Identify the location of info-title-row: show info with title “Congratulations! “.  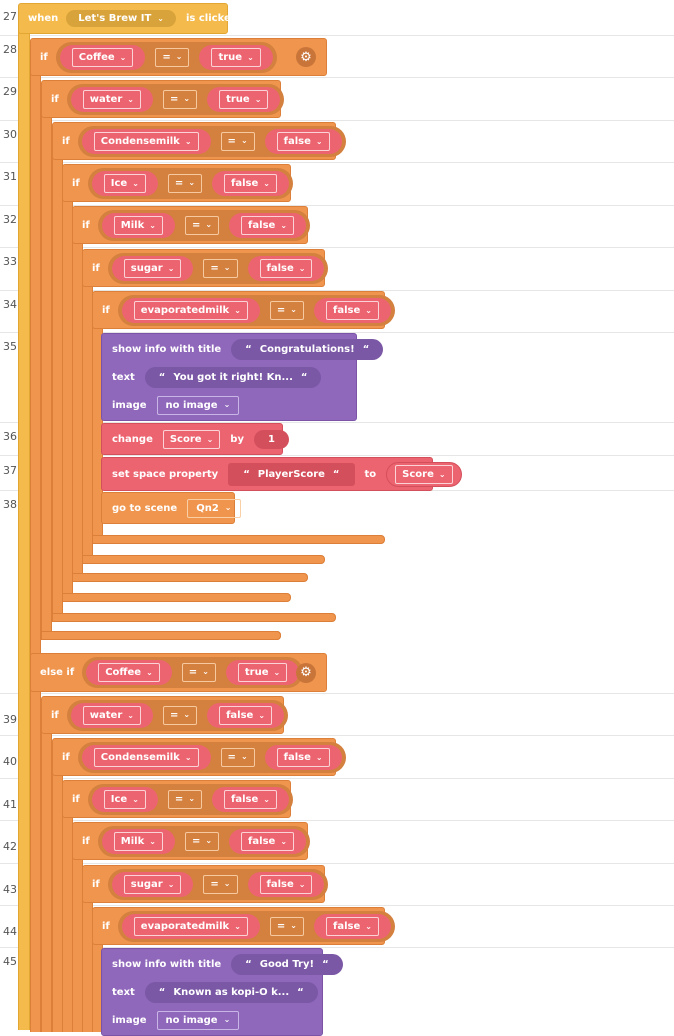
(248, 349).